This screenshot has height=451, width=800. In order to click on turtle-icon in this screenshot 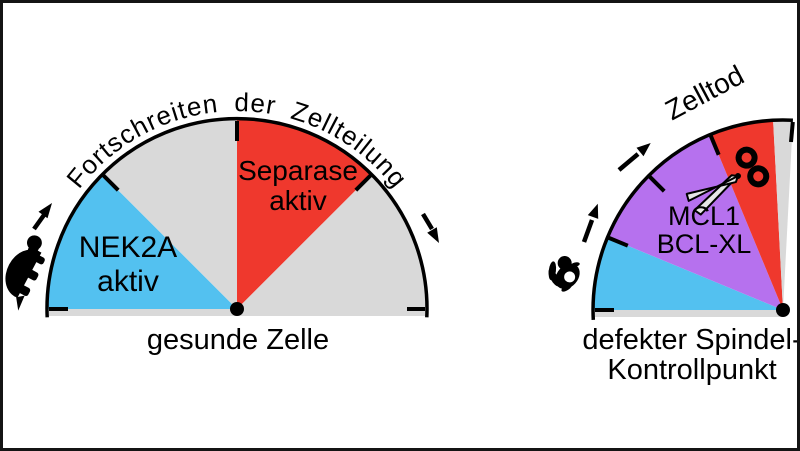, I will do `click(25, 273)`.